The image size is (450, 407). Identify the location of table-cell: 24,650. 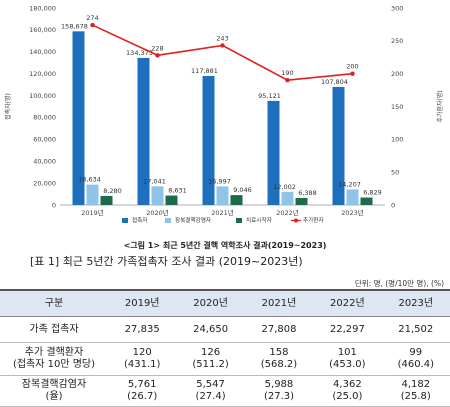
(210, 329).